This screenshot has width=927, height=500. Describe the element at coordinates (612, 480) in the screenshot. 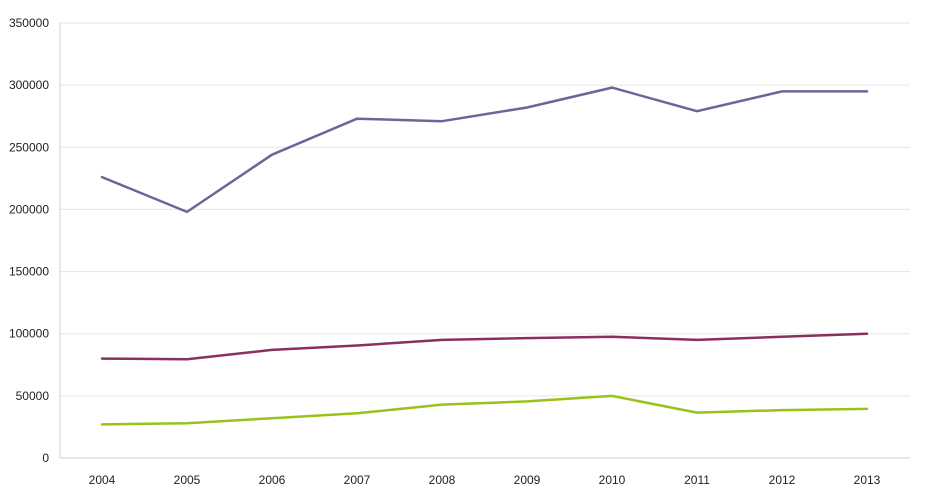

I see `x-tick-label: 2010` at that location.